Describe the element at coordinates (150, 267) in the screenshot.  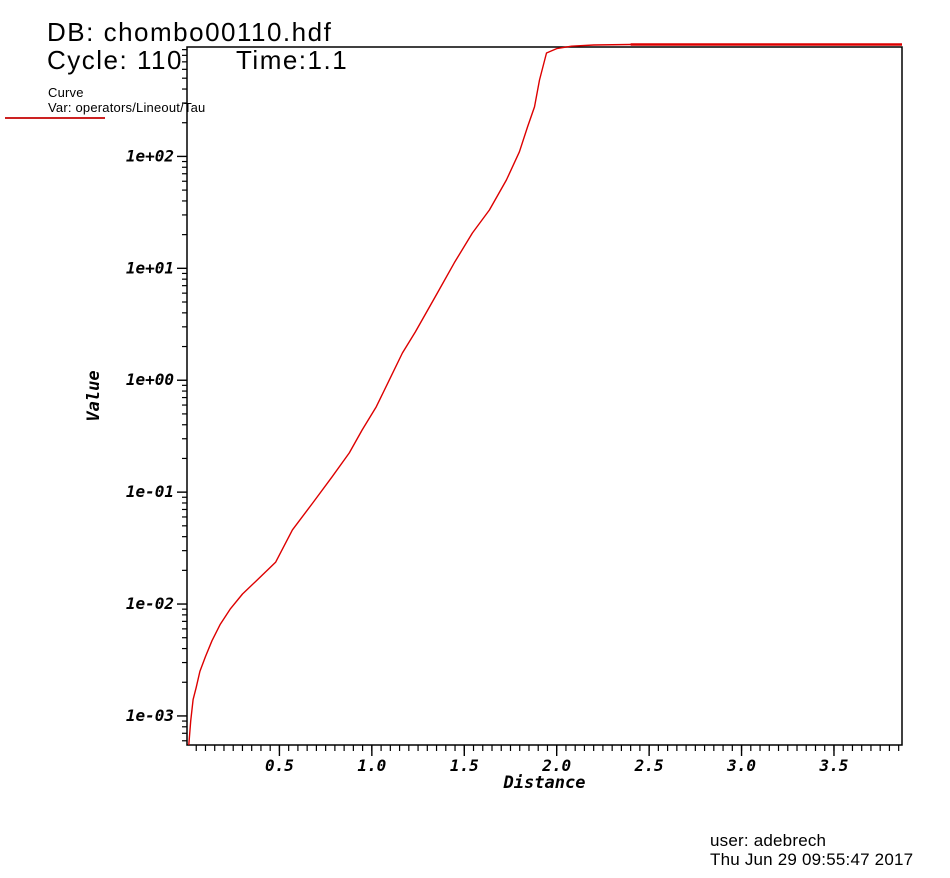
I see `y-tick-label: 1e+01` at that location.